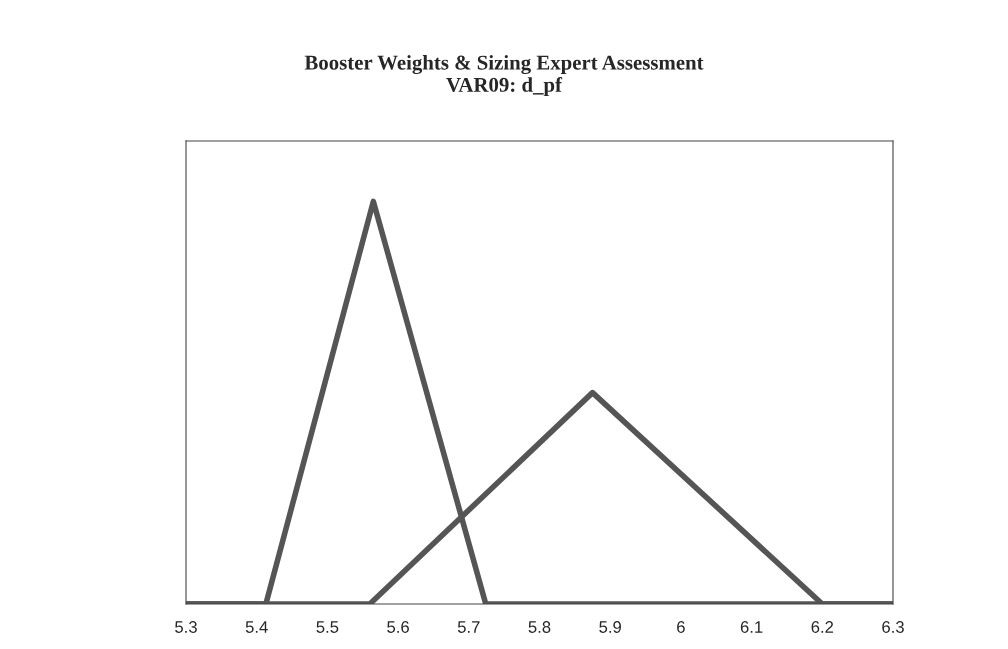 The width and height of the screenshot is (1008, 649). Describe the element at coordinates (893, 627) in the screenshot. I see `x-tick-label: 6.3` at that location.